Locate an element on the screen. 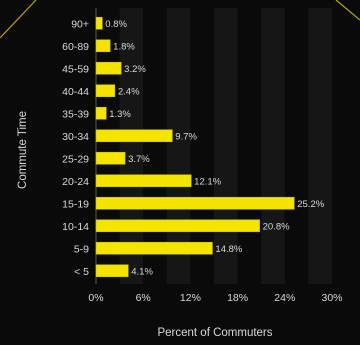 This screenshot has height=345, width=360. y-tick-label: 45-59 is located at coordinates (75, 69).